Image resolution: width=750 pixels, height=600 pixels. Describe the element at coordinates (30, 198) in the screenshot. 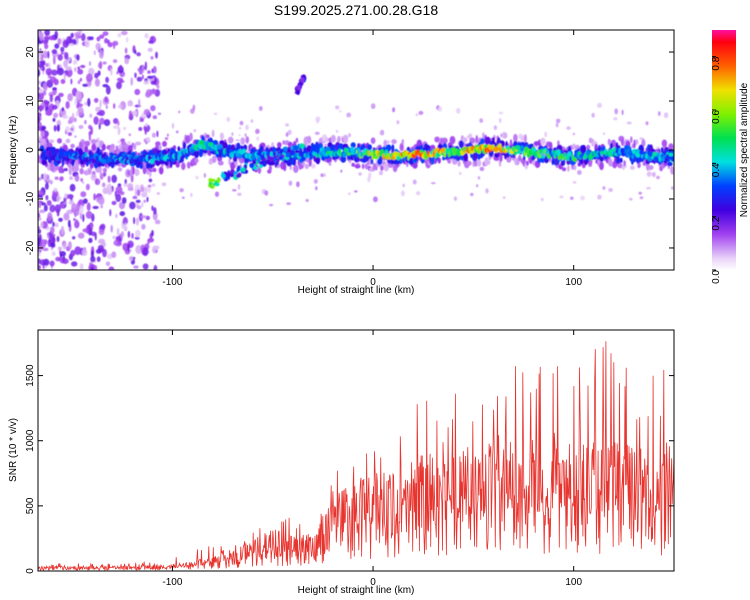

I see `spectrogram-y-tick-label: -10` at that location.